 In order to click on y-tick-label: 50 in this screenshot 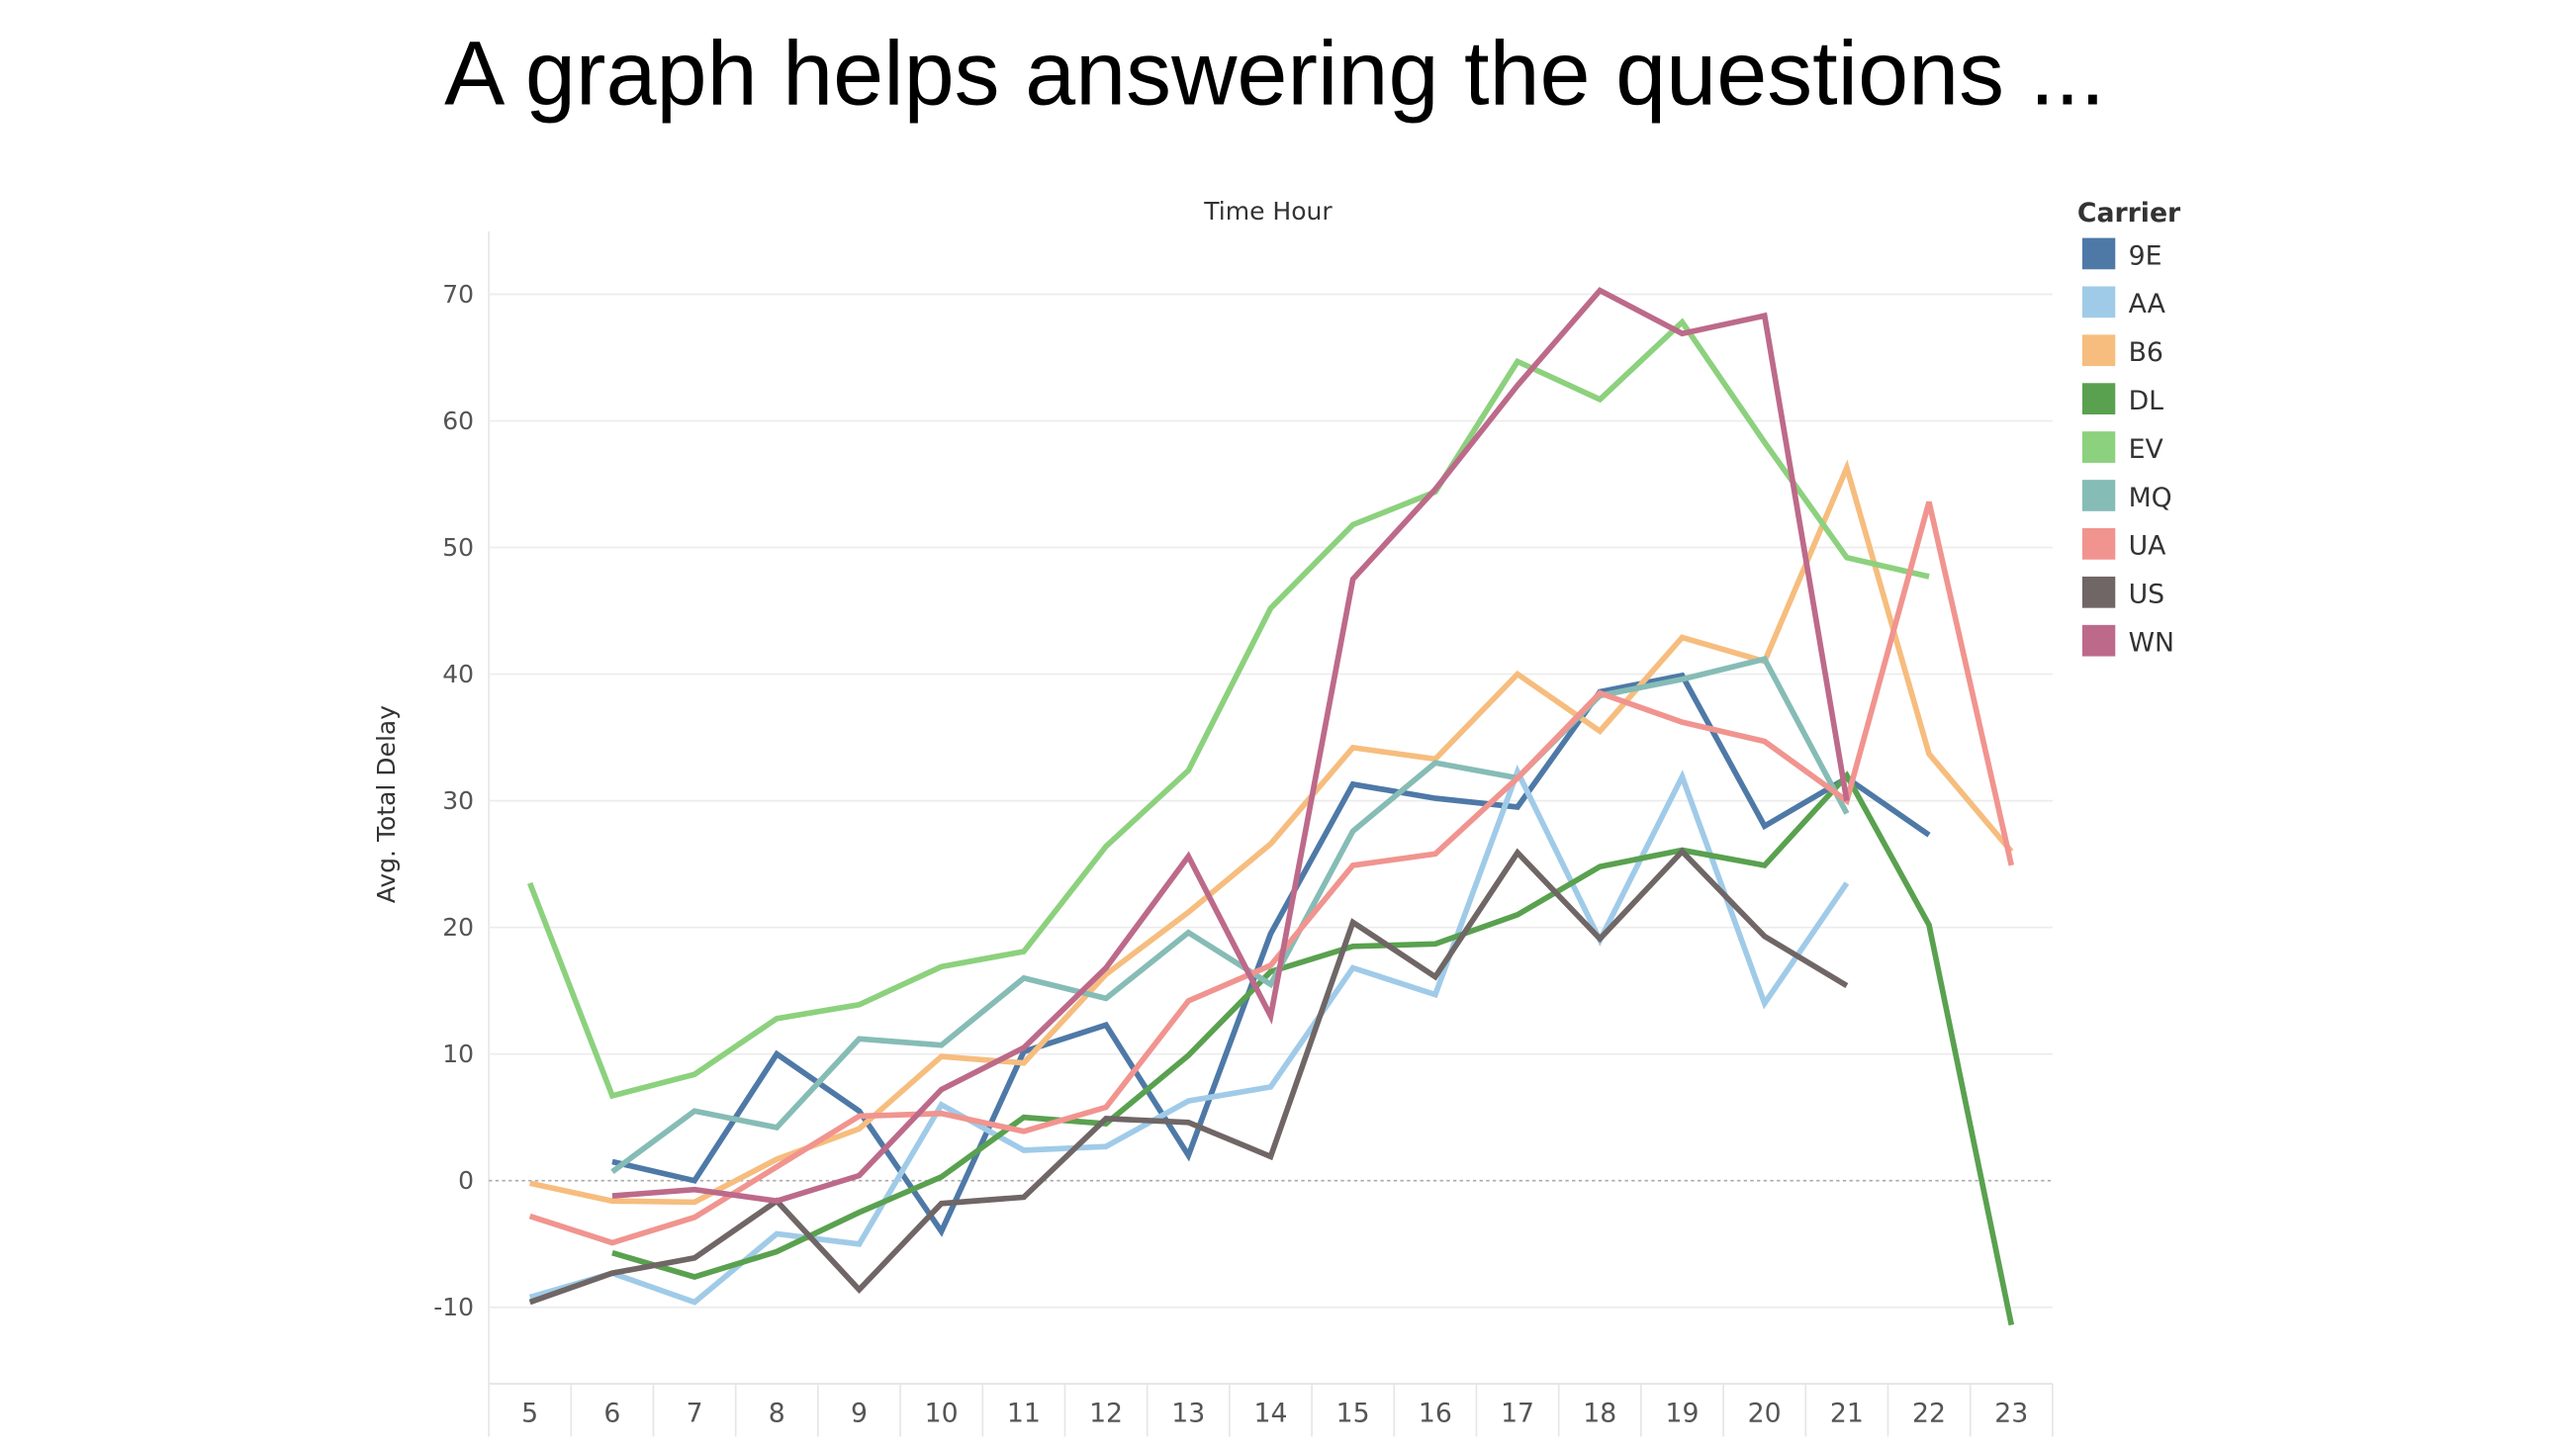, I will do `click(458, 547)`.